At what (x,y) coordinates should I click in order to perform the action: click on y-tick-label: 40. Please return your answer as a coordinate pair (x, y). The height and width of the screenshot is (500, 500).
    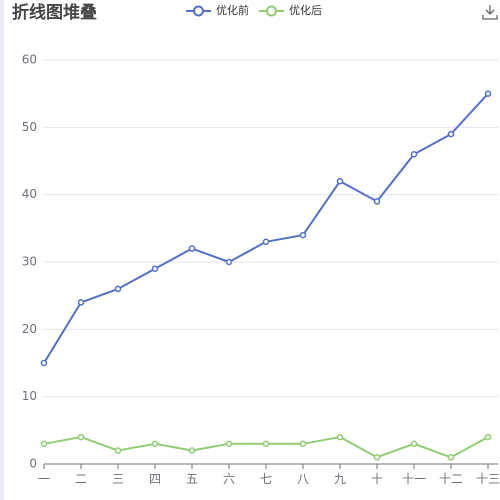
    Looking at the image, I should click on (29, 194).